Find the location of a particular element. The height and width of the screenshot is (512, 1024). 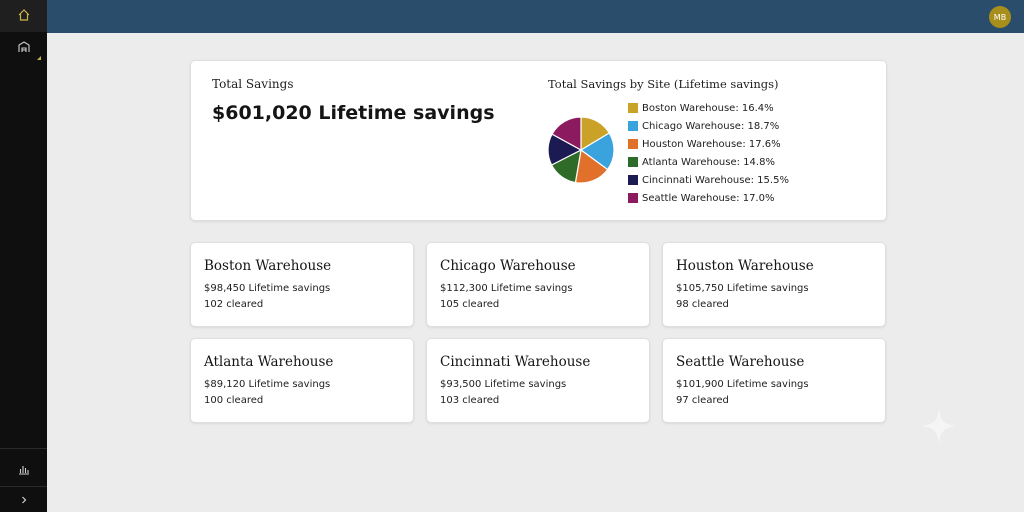

user-initials: MB is located at coordinates (1000, 17).